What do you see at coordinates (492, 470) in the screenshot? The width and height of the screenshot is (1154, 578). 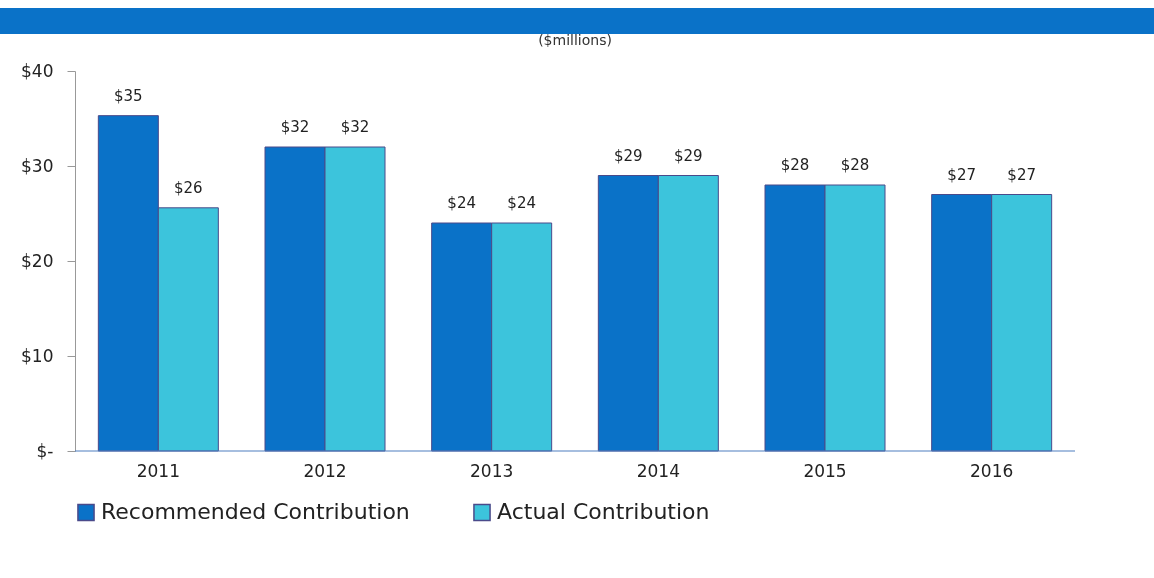 I see `x-tick-label: 2013` at bounding box center [492, 470].